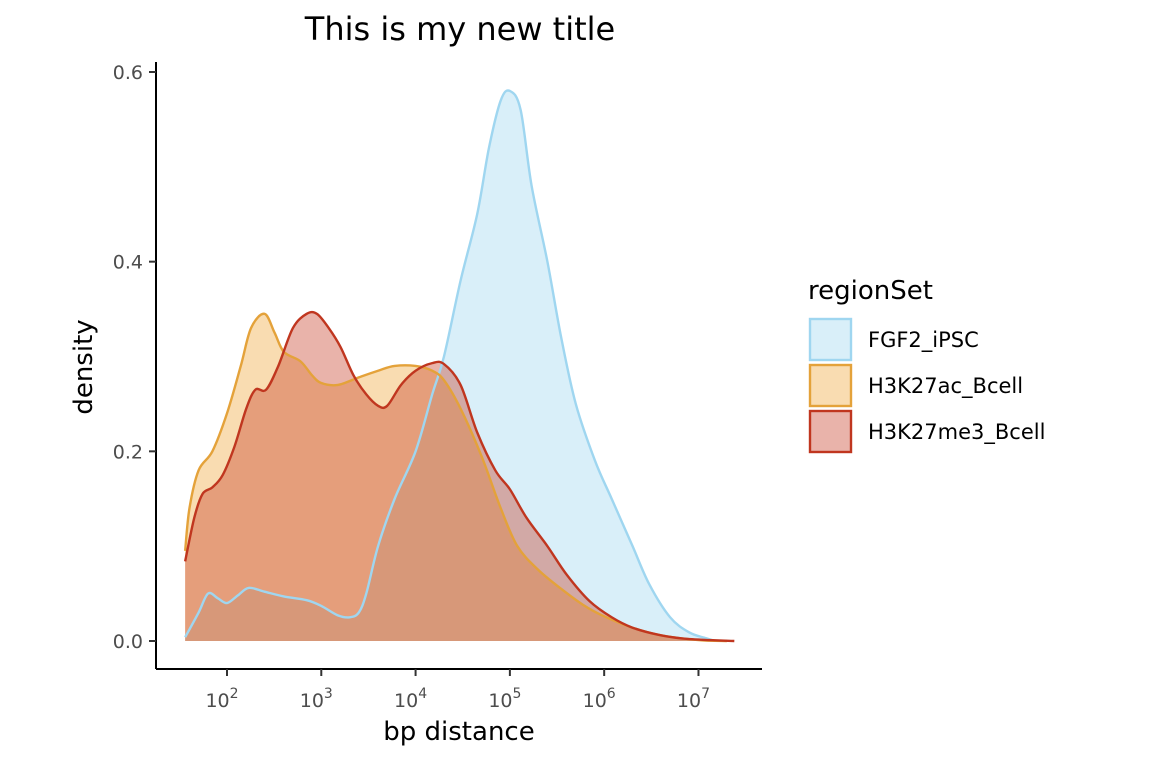  What do you see at coordinates (504, 699) in the screenshot?
I see `x-tick-label: 10⁵` at bounding box center [504, 699].